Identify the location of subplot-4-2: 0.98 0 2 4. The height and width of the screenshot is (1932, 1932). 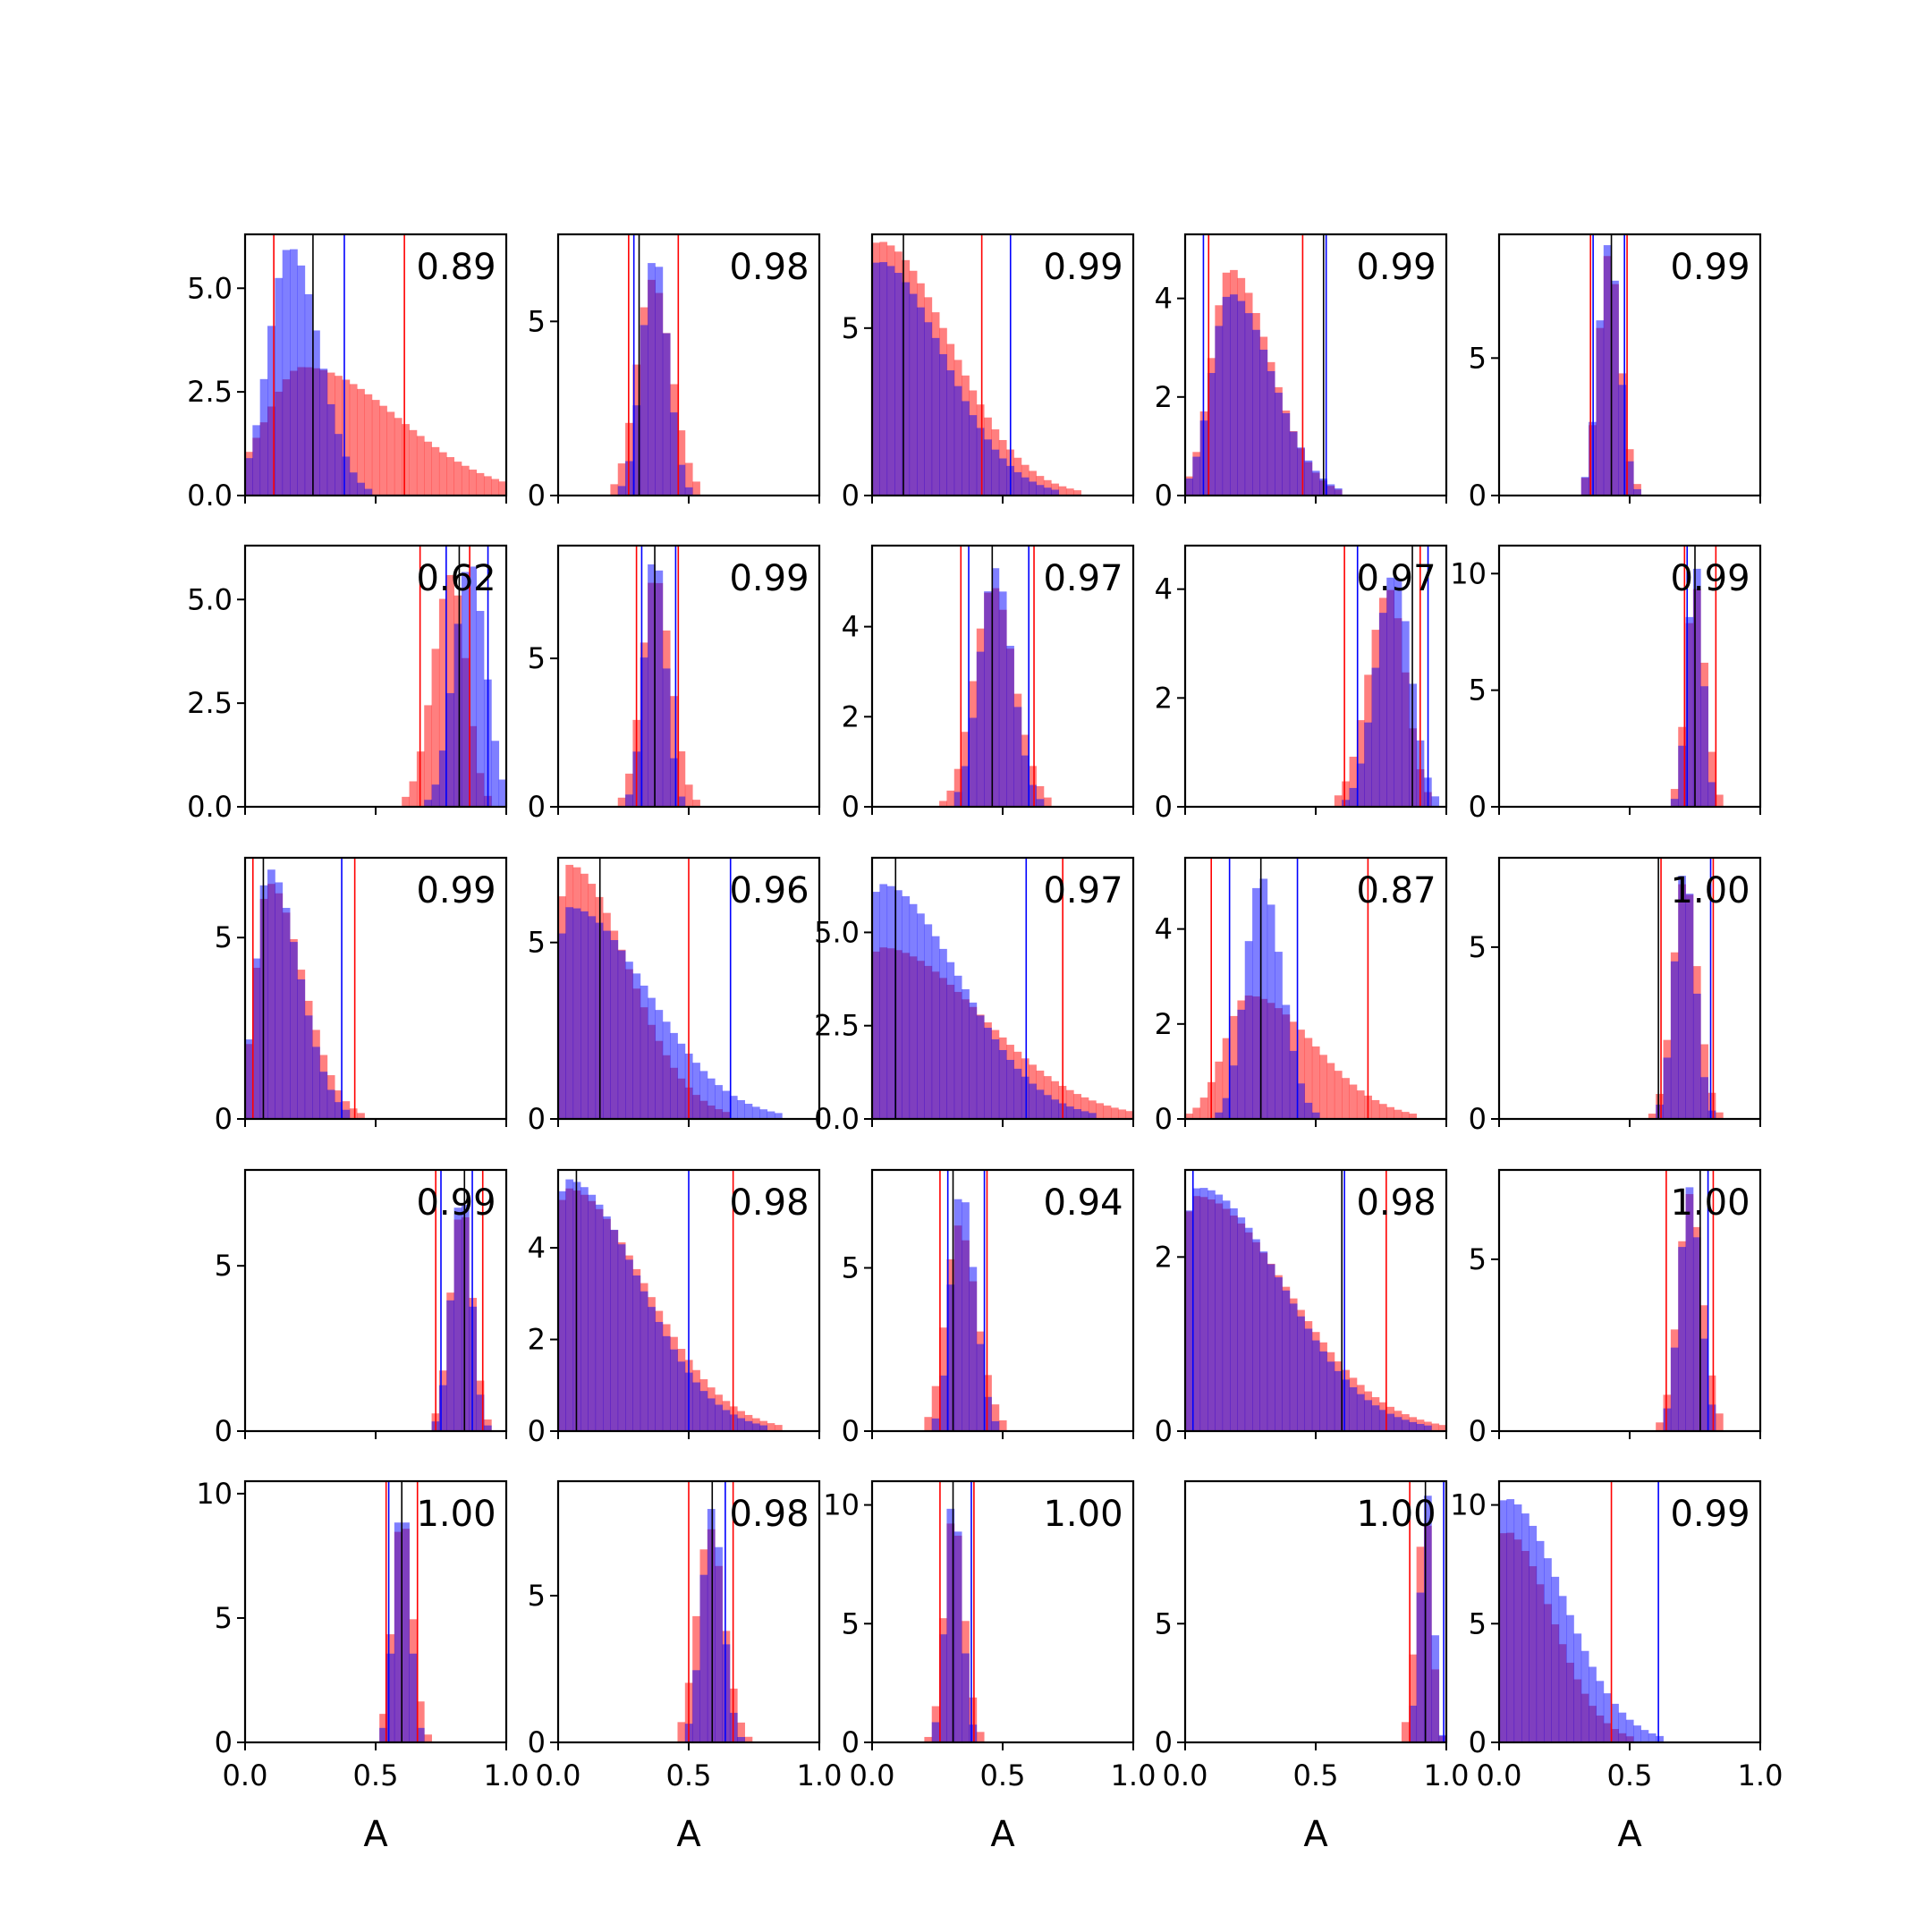
(674, 1308).